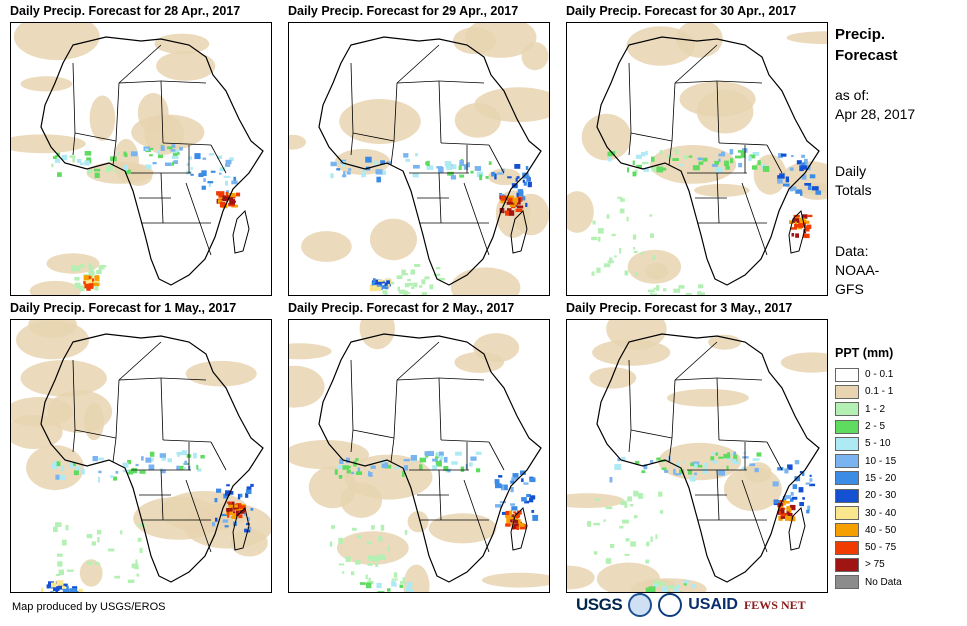 The width and height of the screenshot is (967, 626). Describe the element at coordinates (89, 607) in the screenshot. I see `credit-text: Map produced by USGS/EROS` at that location.